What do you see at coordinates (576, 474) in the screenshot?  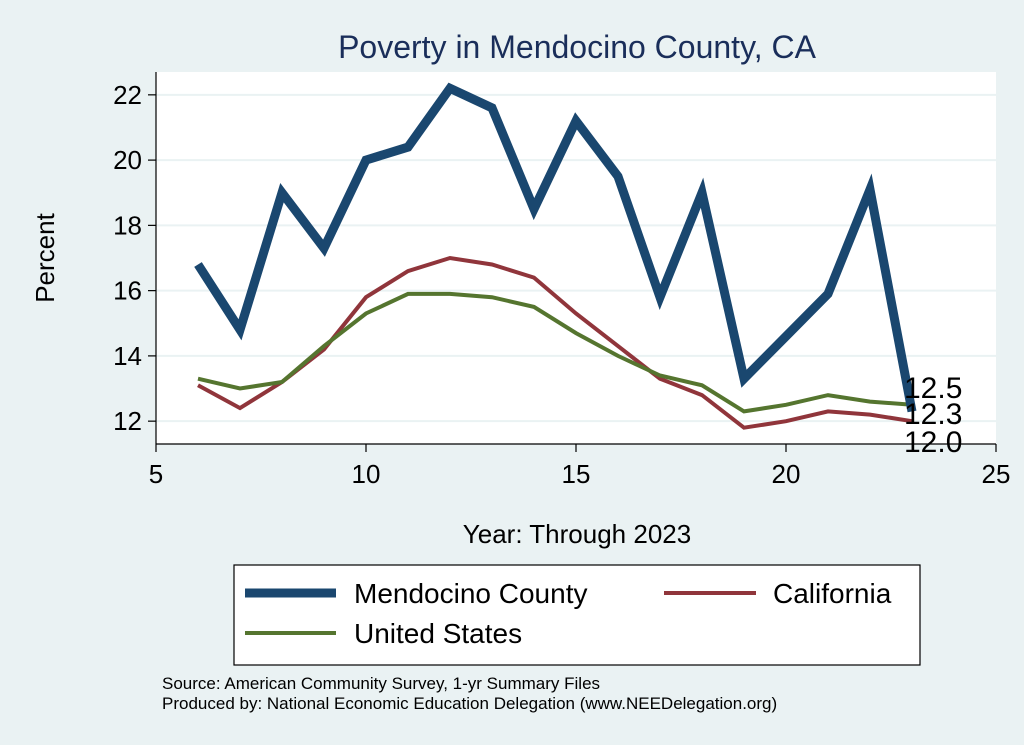 I see `x-tick-label: 15` at bounding box center [576, 474].